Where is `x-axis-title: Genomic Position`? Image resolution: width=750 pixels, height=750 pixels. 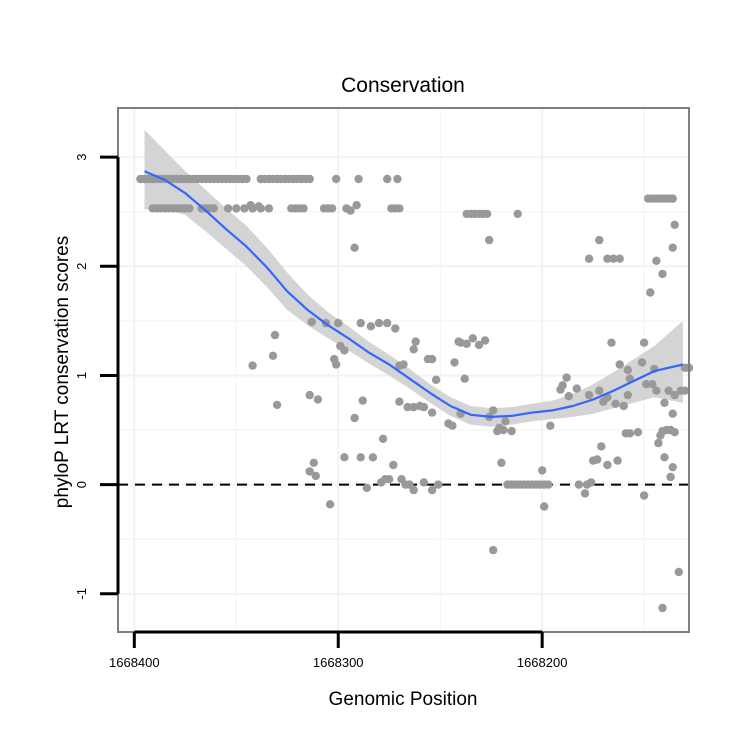
x-axis-title: Genomic Position is located at coordinates (403, 699).